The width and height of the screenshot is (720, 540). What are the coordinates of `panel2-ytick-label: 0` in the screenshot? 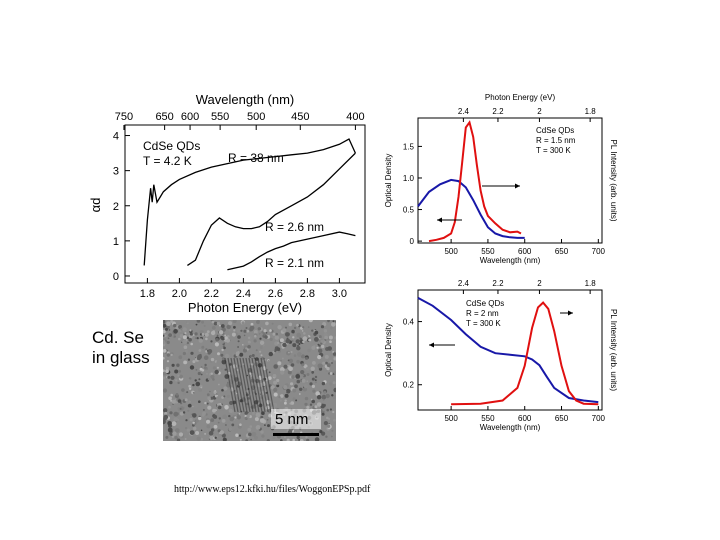 It's located at (412, 241).